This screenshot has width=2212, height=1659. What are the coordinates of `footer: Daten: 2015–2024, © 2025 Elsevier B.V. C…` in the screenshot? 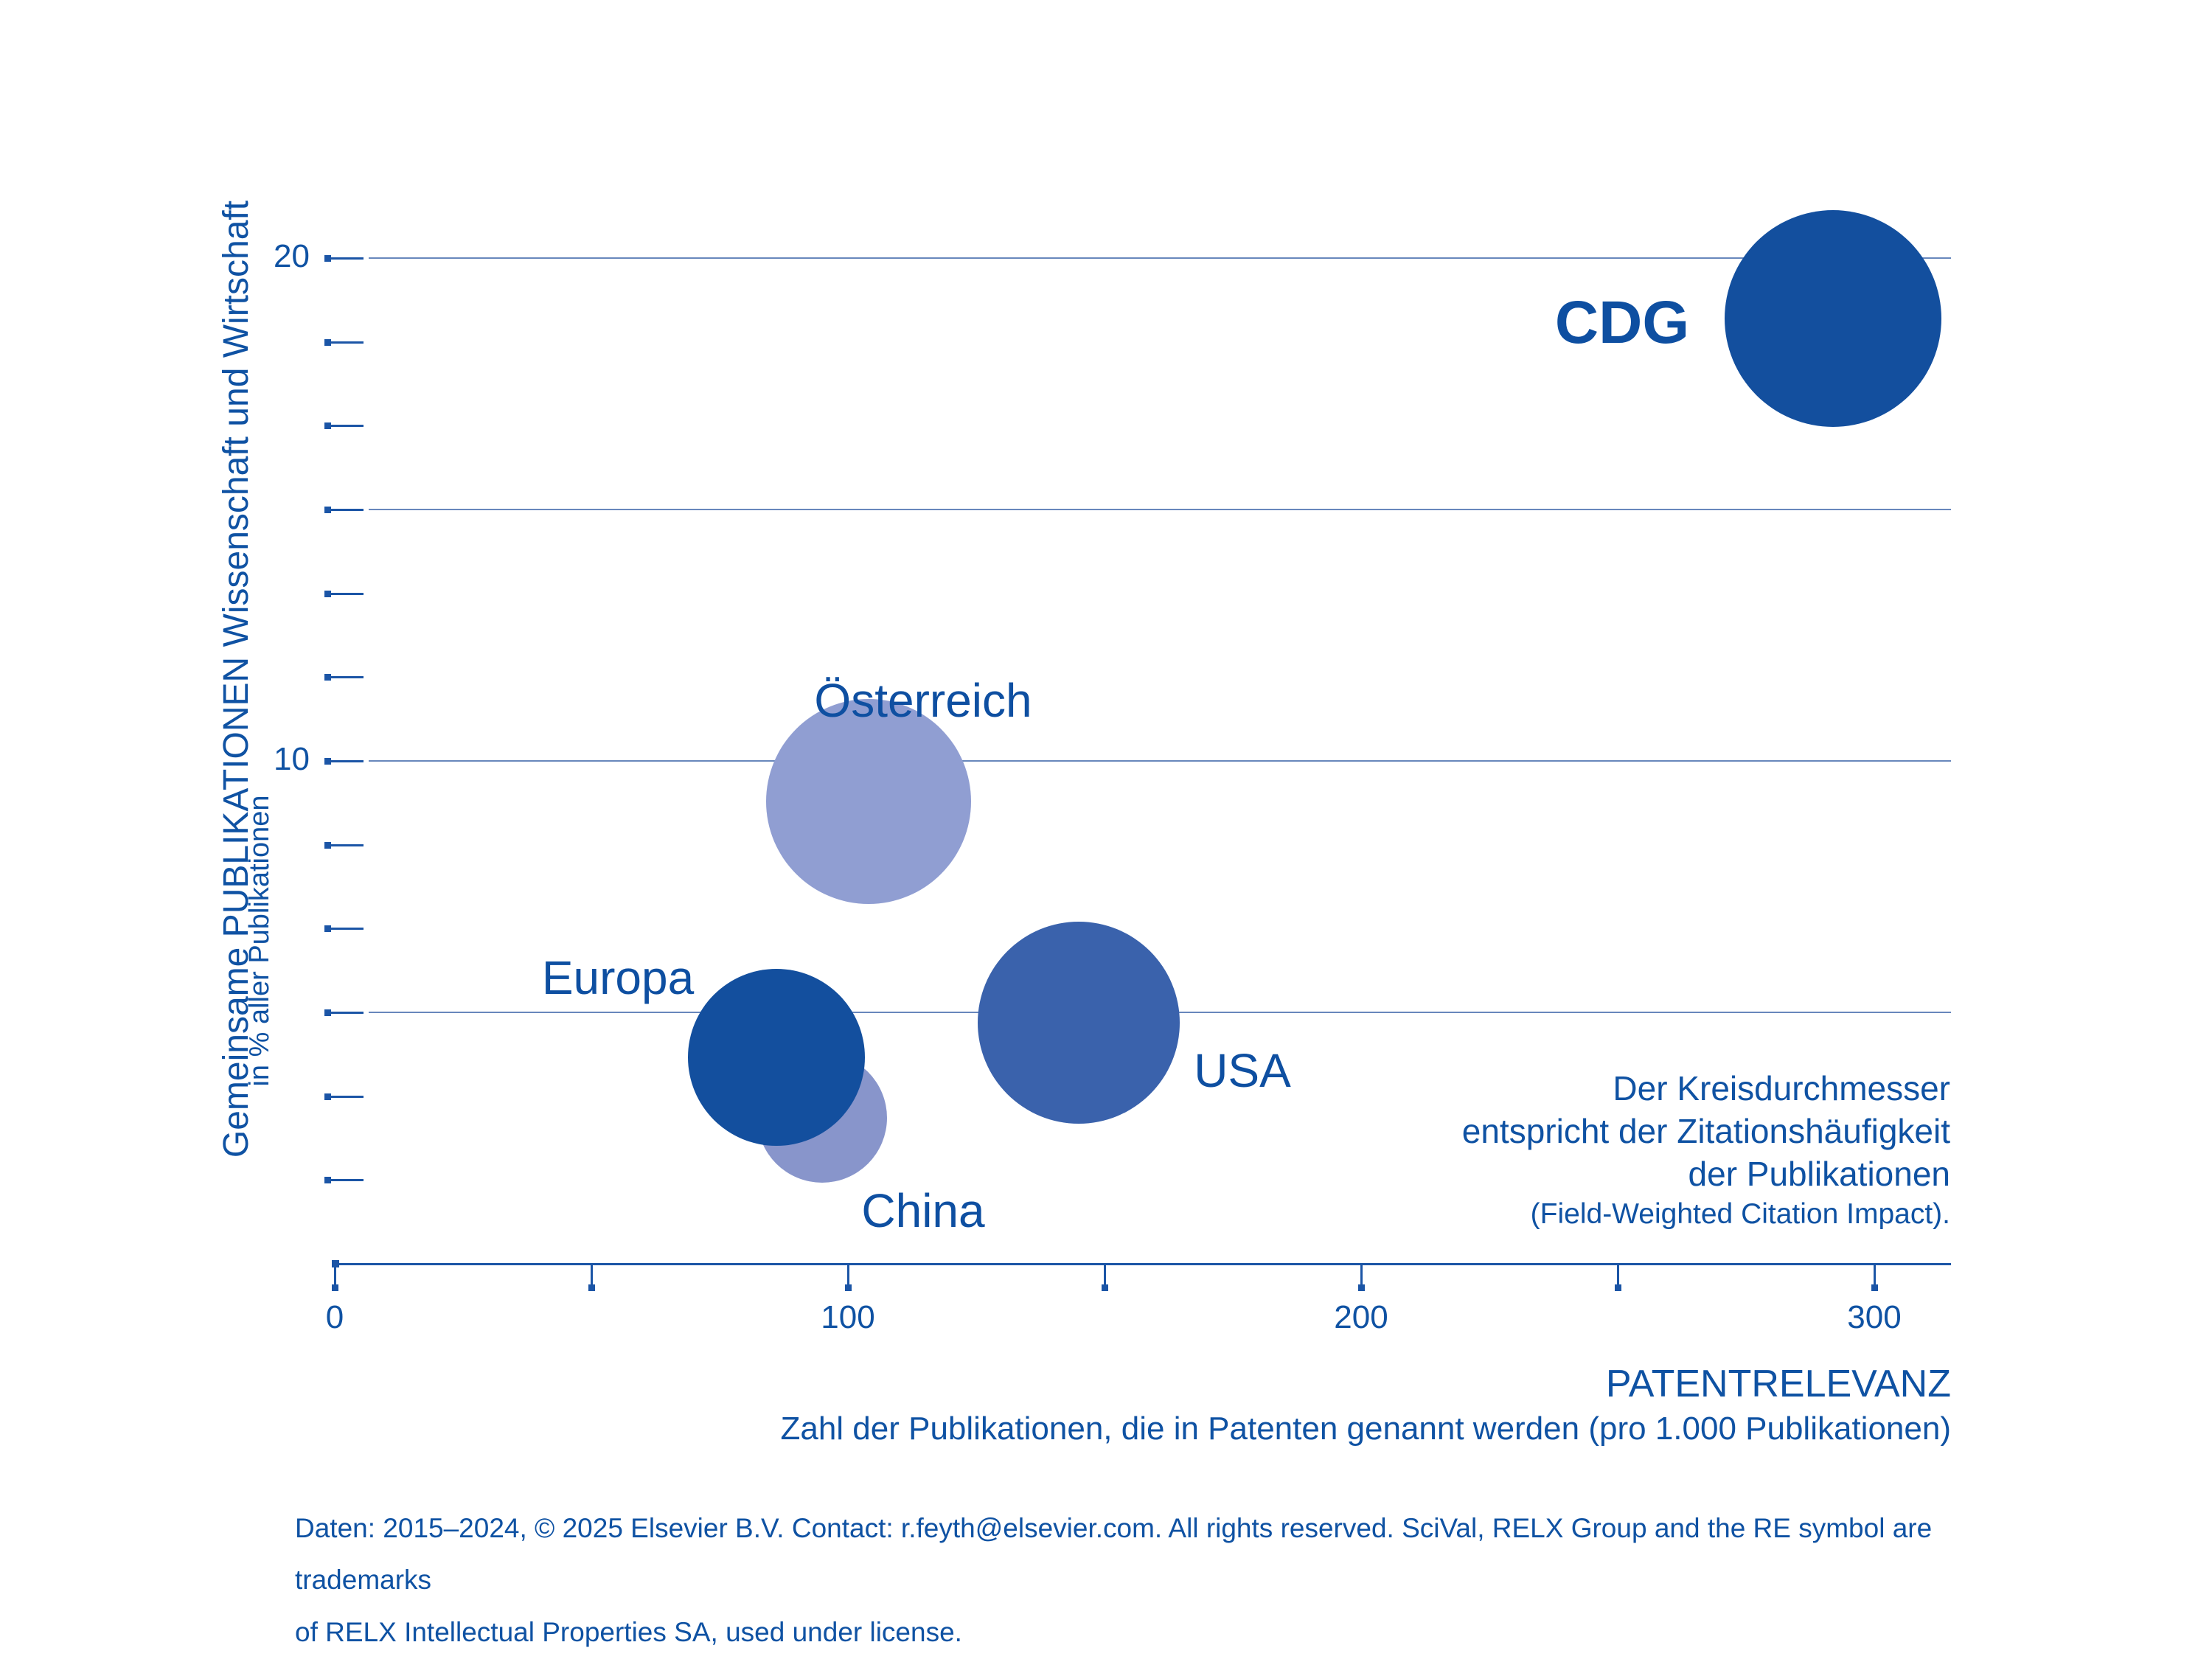 It's located at (1143, 1580).